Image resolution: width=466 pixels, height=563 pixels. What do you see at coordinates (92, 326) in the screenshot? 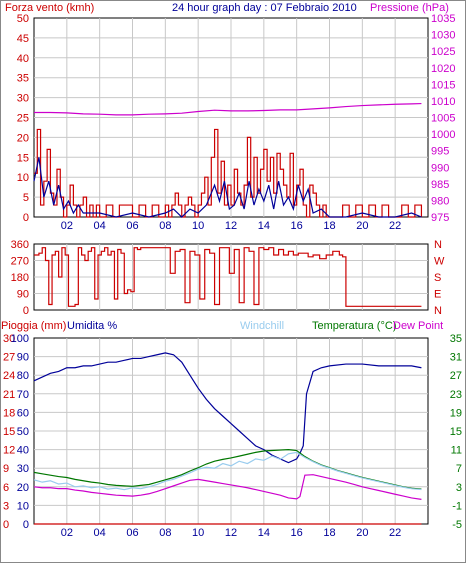
I see `humidity-axis-title: Umidita %` at bounding box center [92, 326].